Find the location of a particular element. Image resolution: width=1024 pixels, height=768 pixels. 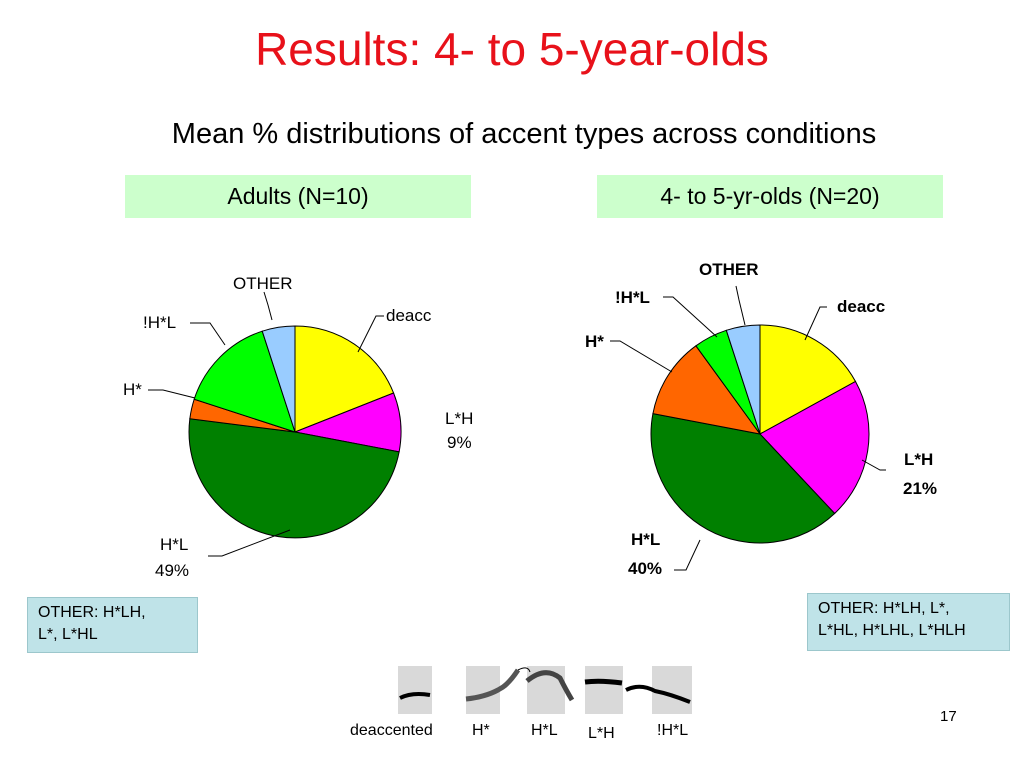

adults-label-deacc: deacc is located at coordinates (409, 315).